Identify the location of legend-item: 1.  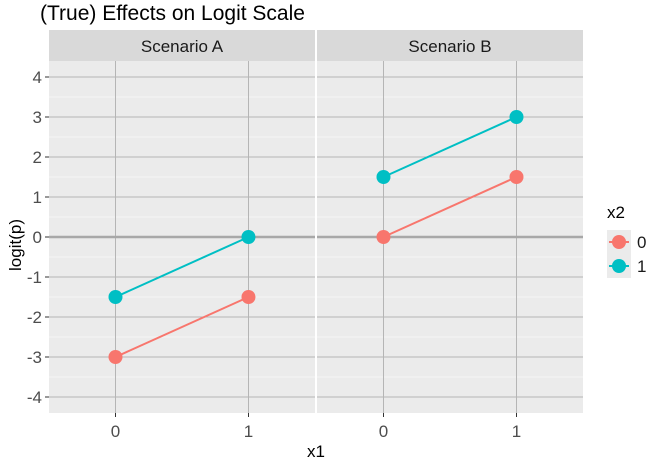
(626, 266).